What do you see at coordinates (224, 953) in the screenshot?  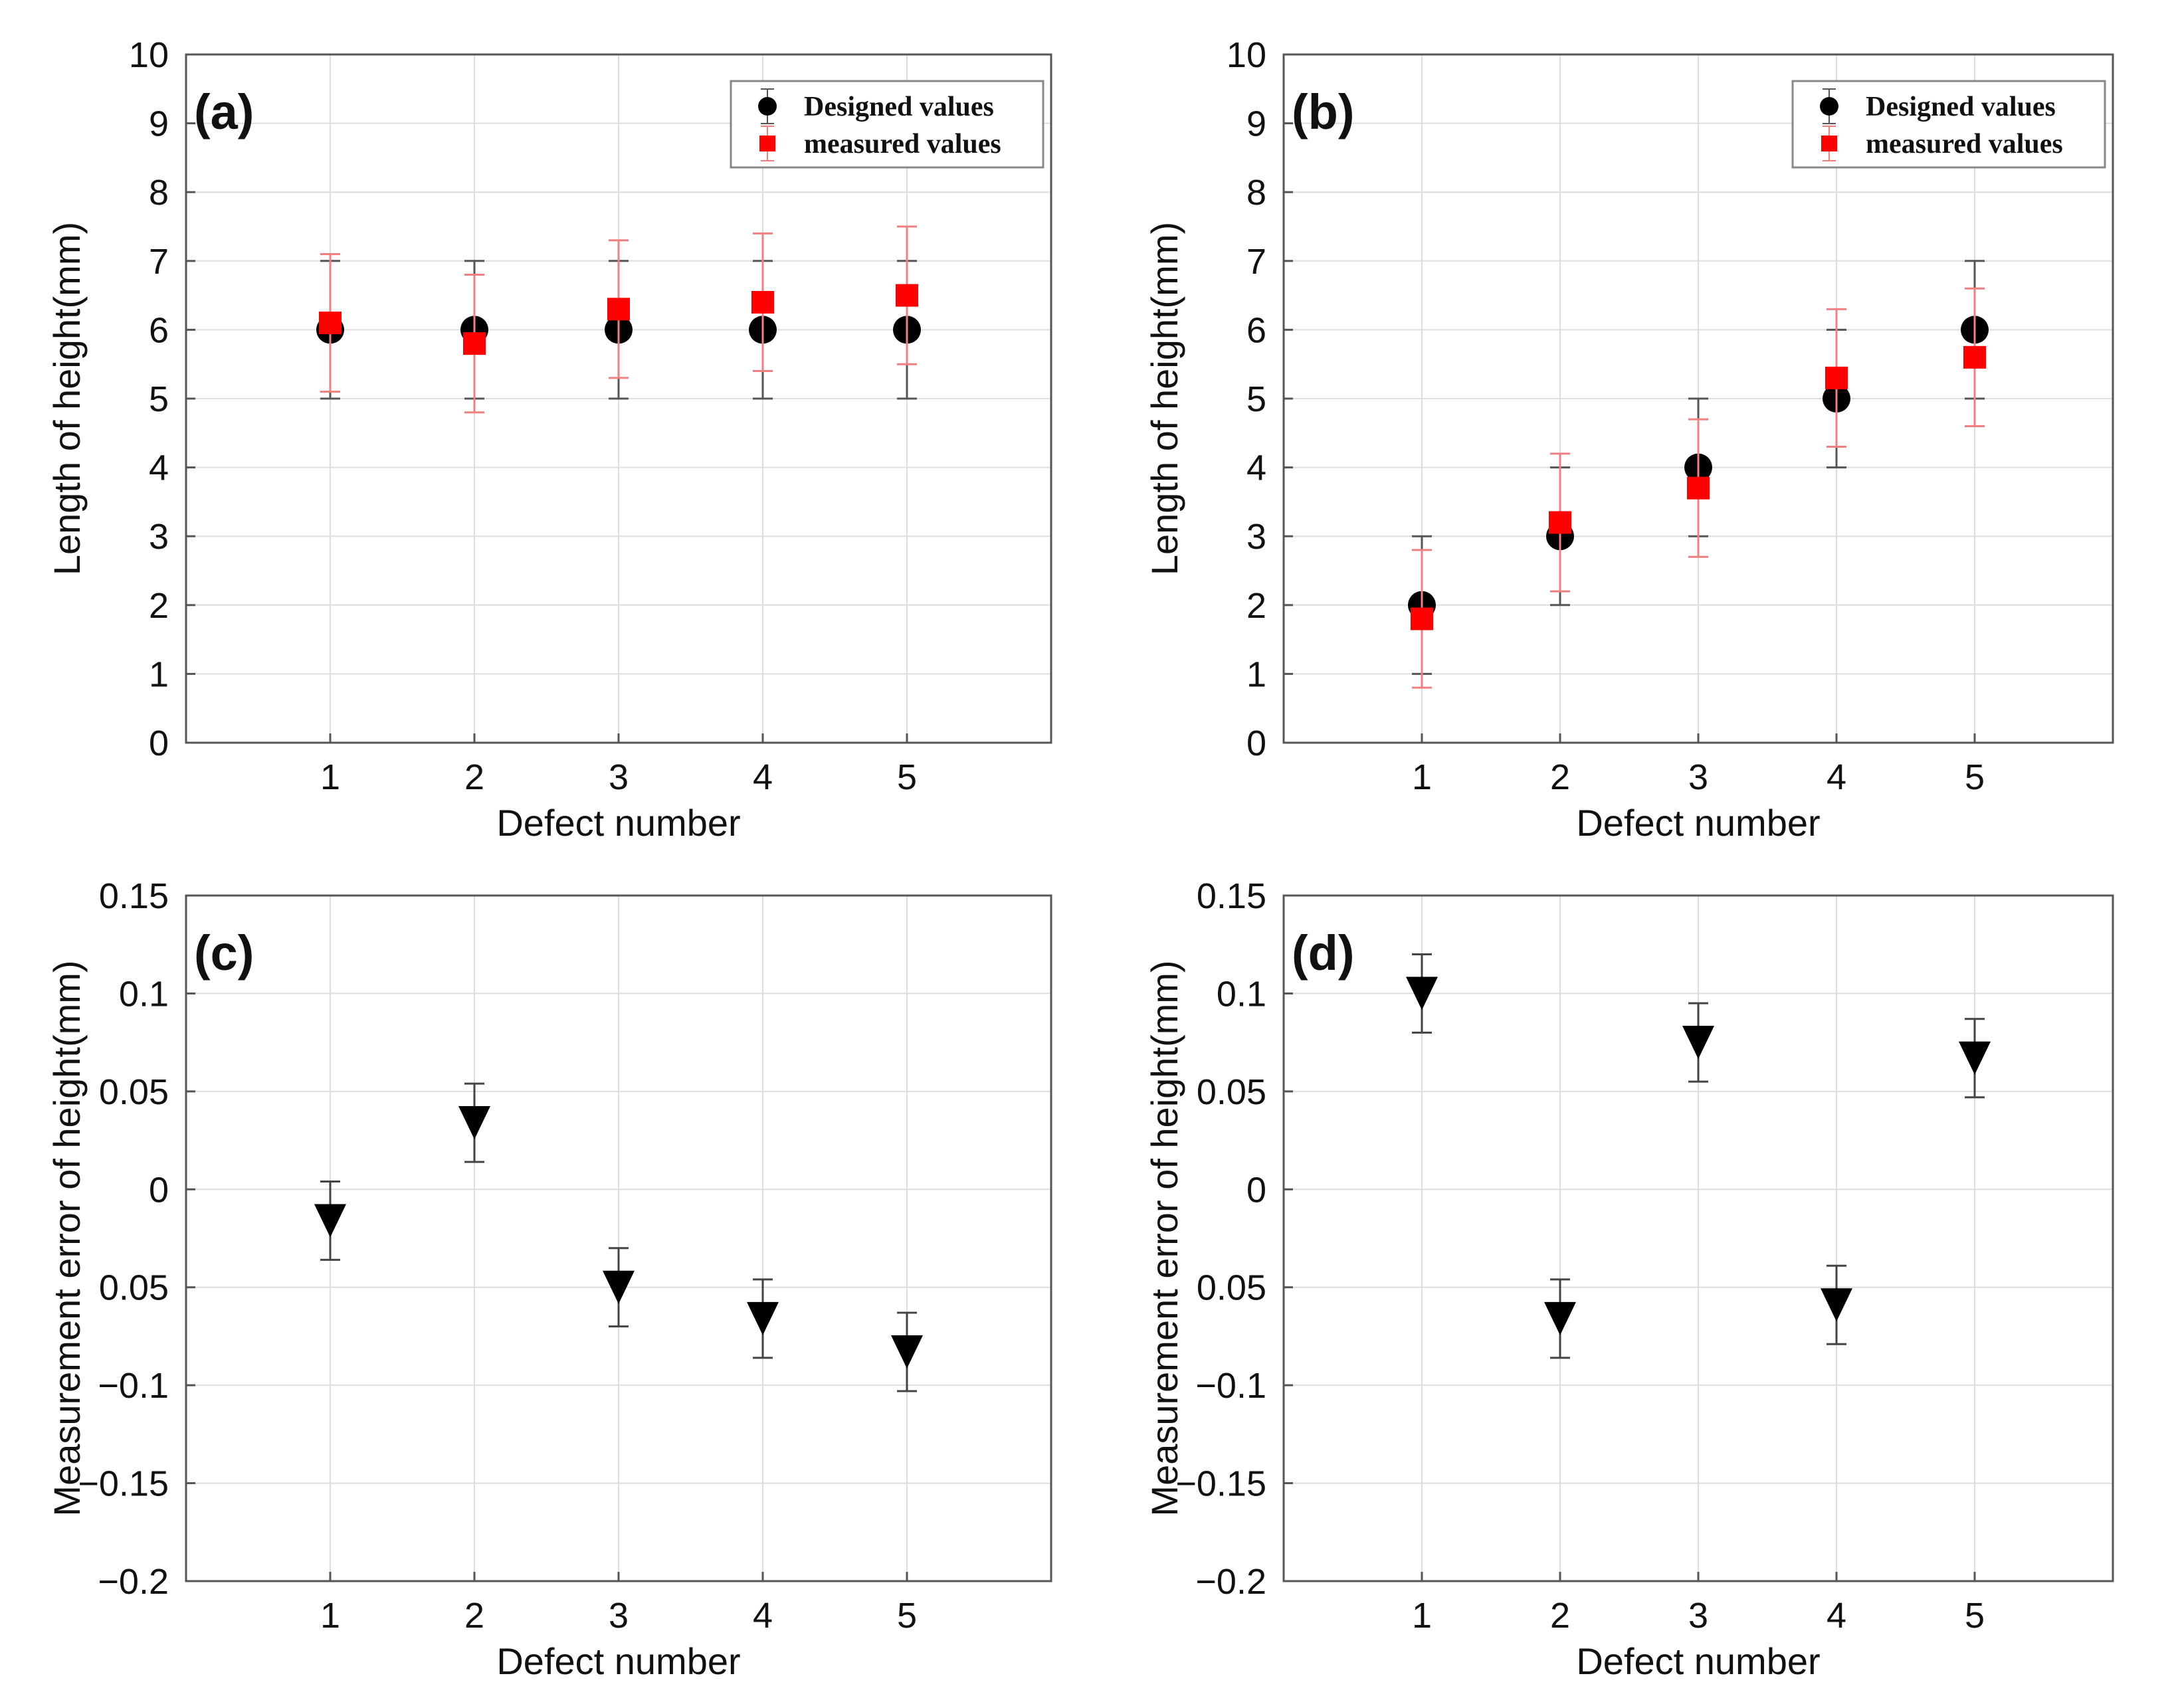 I see `panel-label: (c)` at bounding box center [224, 953].